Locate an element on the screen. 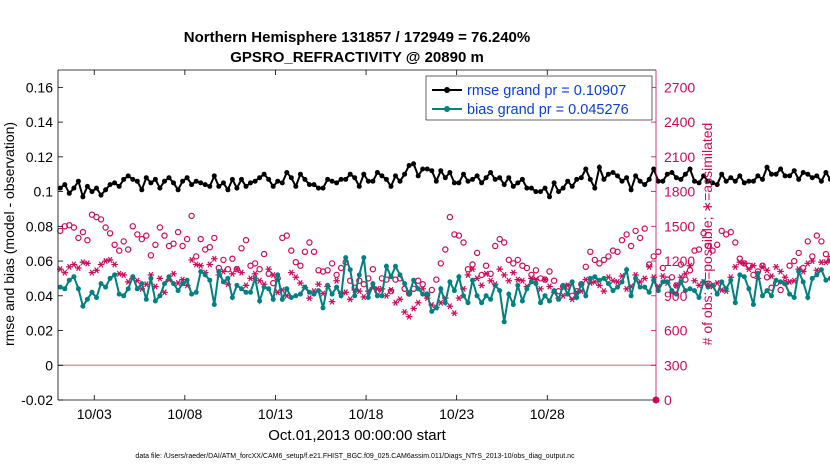  x-tick-label: 10/23 is located at coordinates (456, 414).